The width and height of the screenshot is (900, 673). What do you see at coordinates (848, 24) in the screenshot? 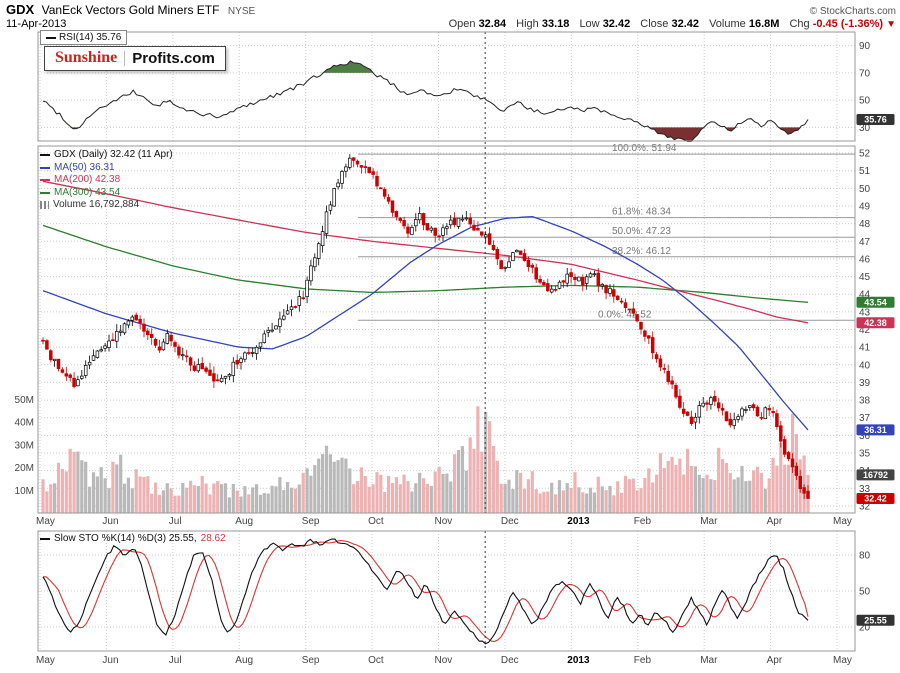
I see `chg-value: -0.45 (-1.36%)` at bounding box center [848, 24].